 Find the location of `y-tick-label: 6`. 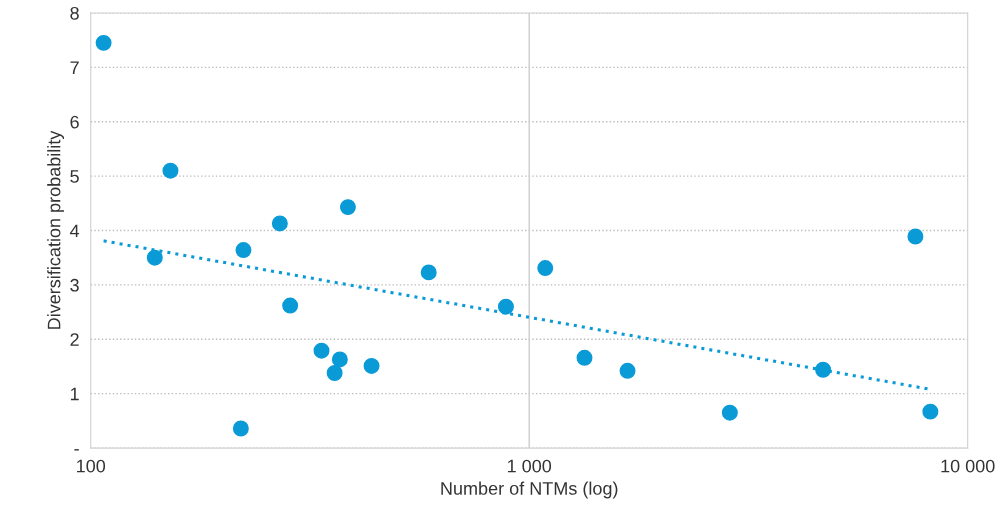

y-tick-label: 6 is located at coordinates (74, 122).